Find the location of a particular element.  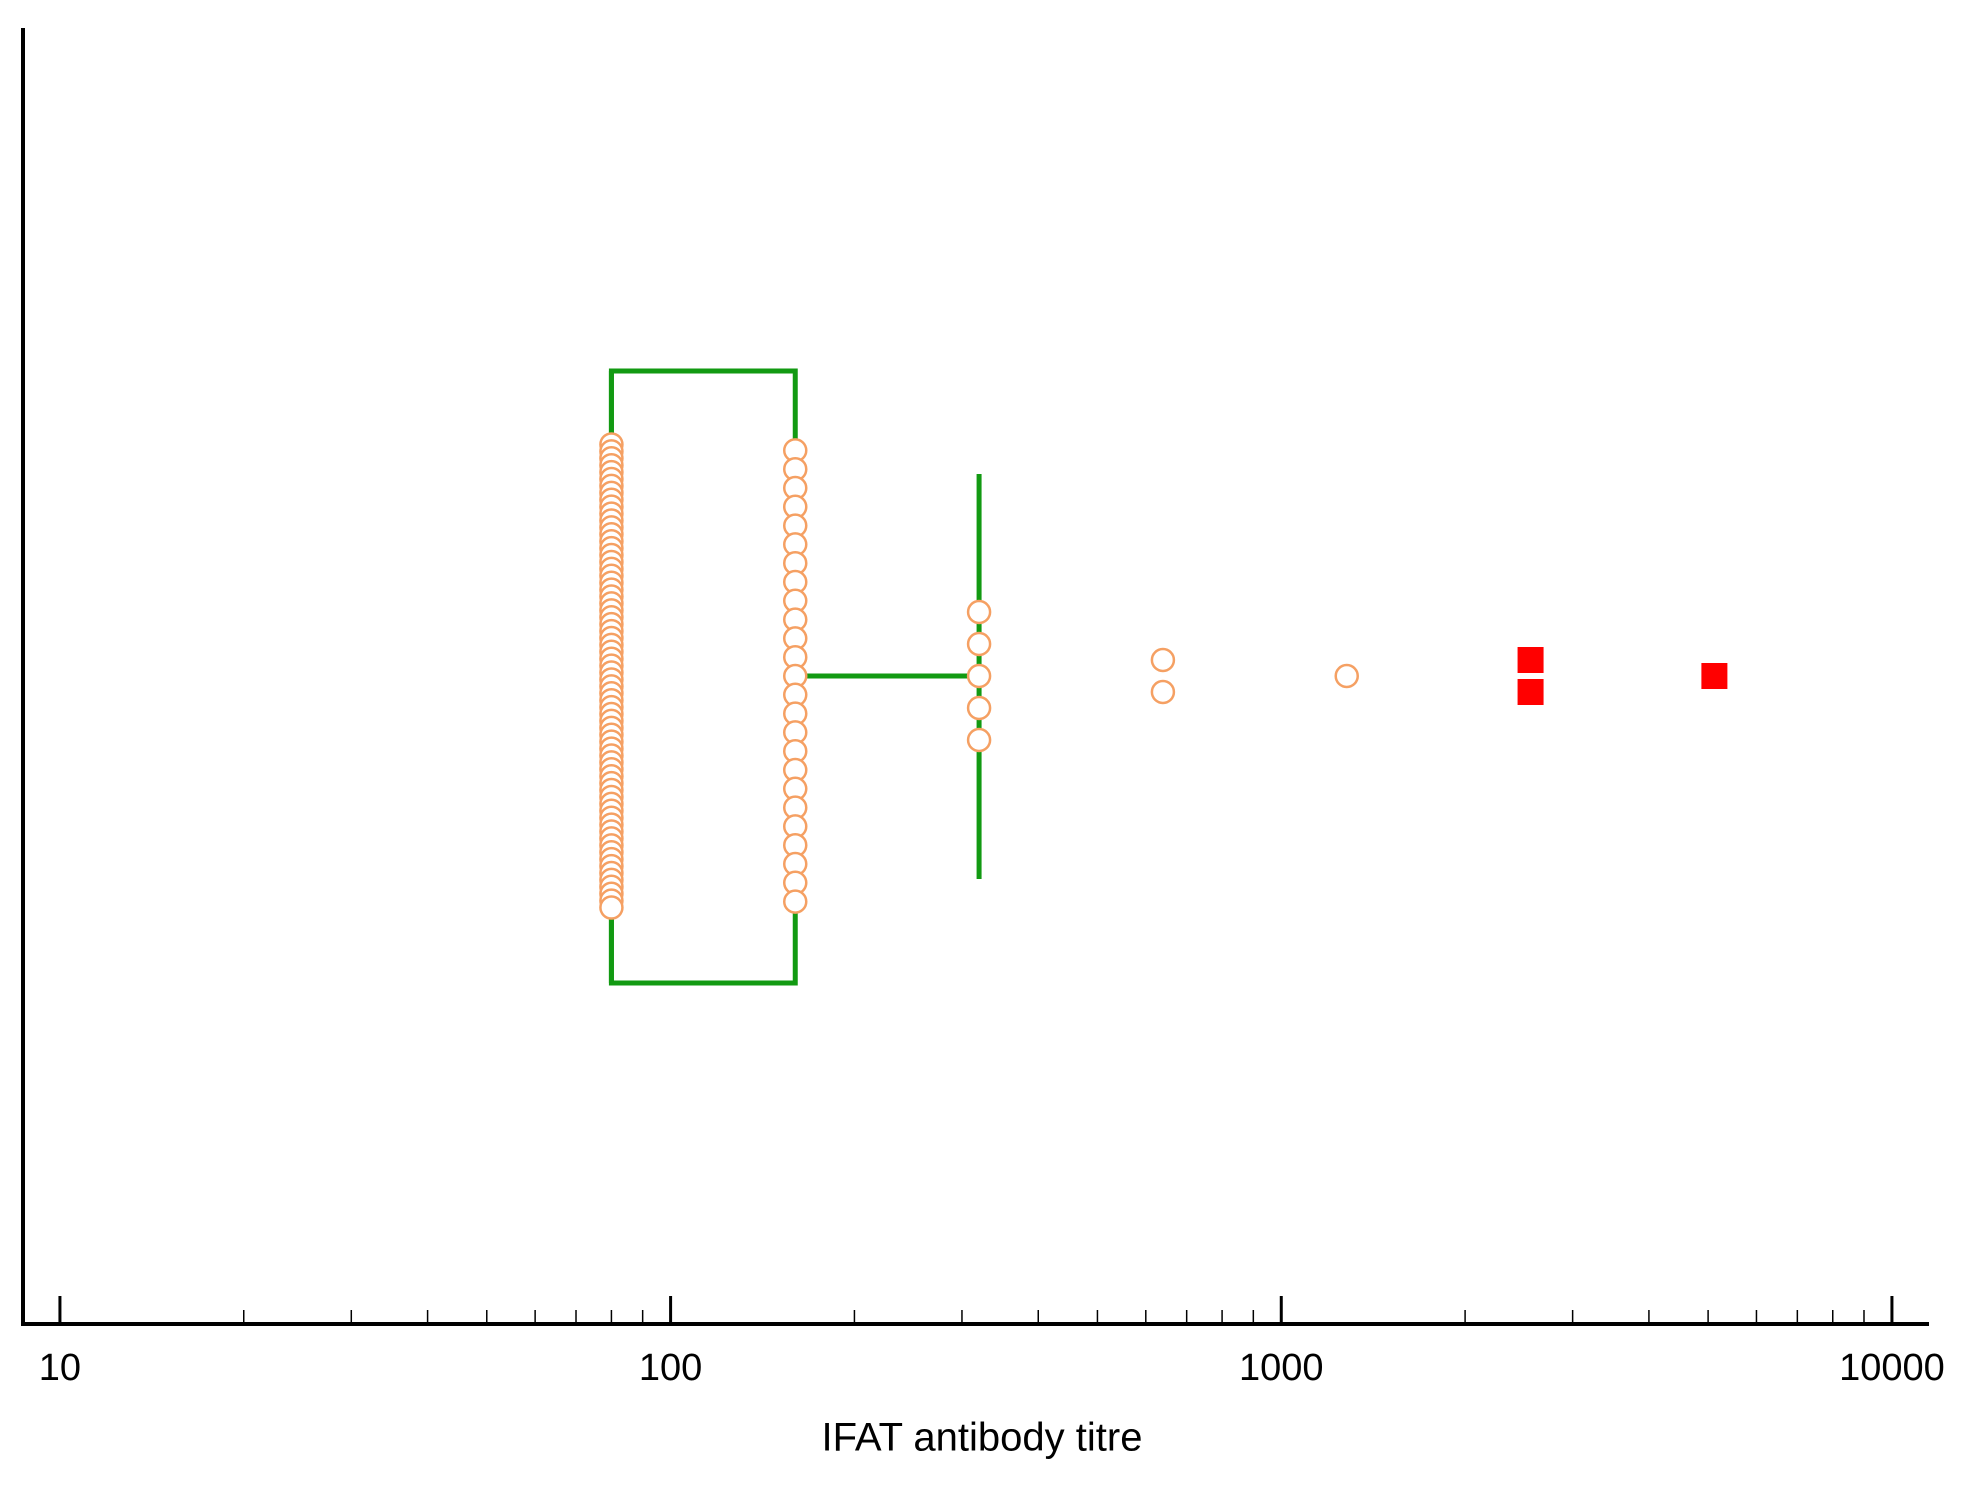

x-tick-label: 100 is located at coordinates (670, 1368).